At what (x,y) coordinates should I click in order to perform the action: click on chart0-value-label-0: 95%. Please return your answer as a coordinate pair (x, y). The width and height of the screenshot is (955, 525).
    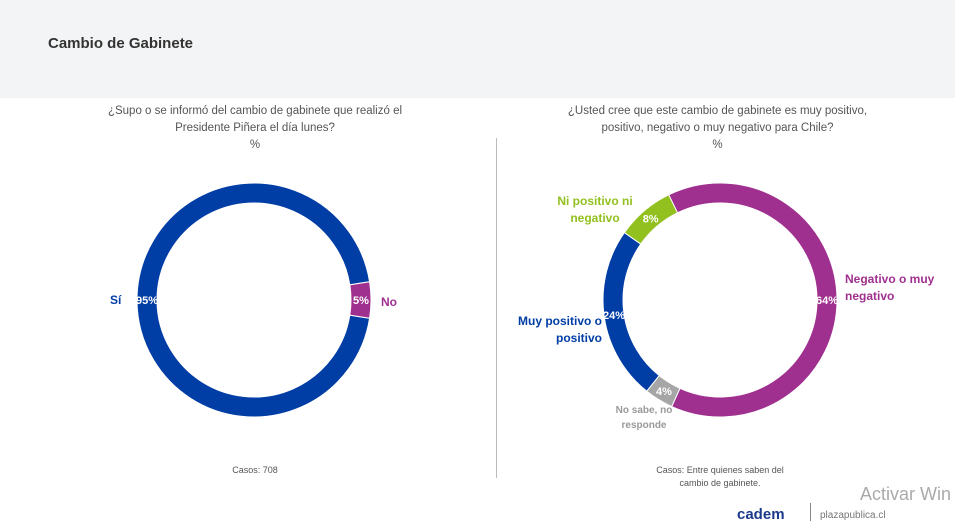
    Looking at the image, I should click on (147, 301).